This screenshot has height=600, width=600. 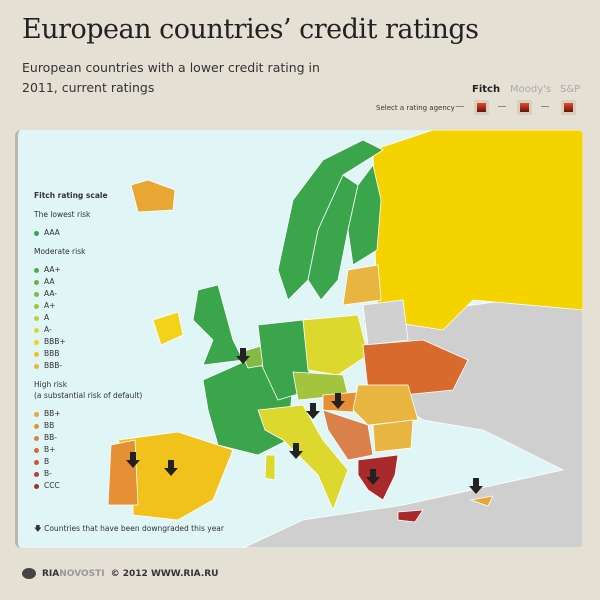 What do you see at coordinates (48, 473) in the screenshot?
I see `legend-rating-label: B-` at bounding box center [48, 473].